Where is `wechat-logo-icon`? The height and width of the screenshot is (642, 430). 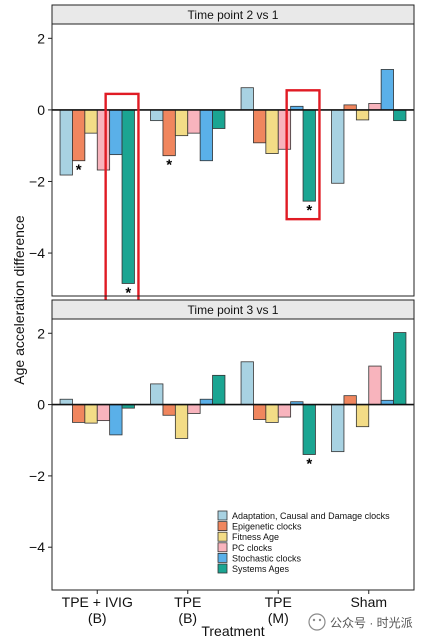
wechat-logo-icon is located at coordinates (317, 622).